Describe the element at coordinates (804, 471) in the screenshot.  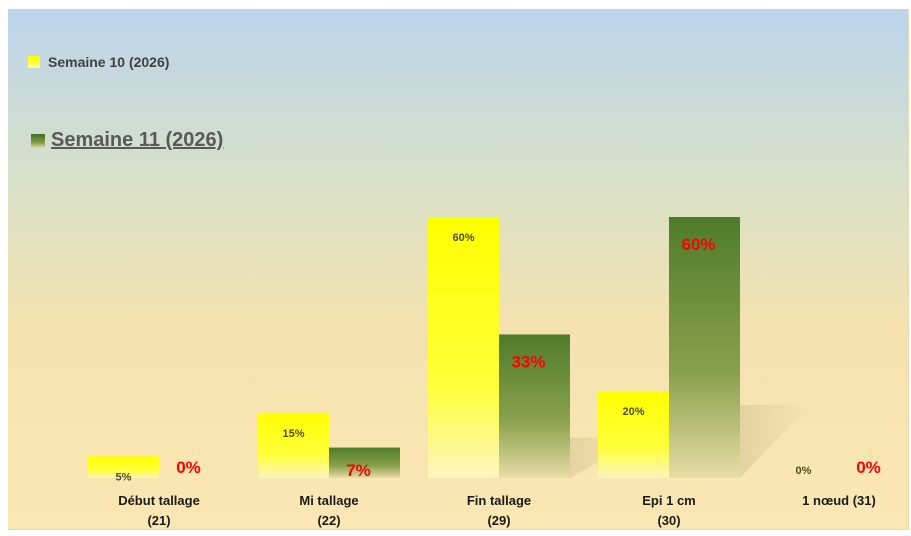
I see `data-label-semaine-10-4: 0%` at that location.